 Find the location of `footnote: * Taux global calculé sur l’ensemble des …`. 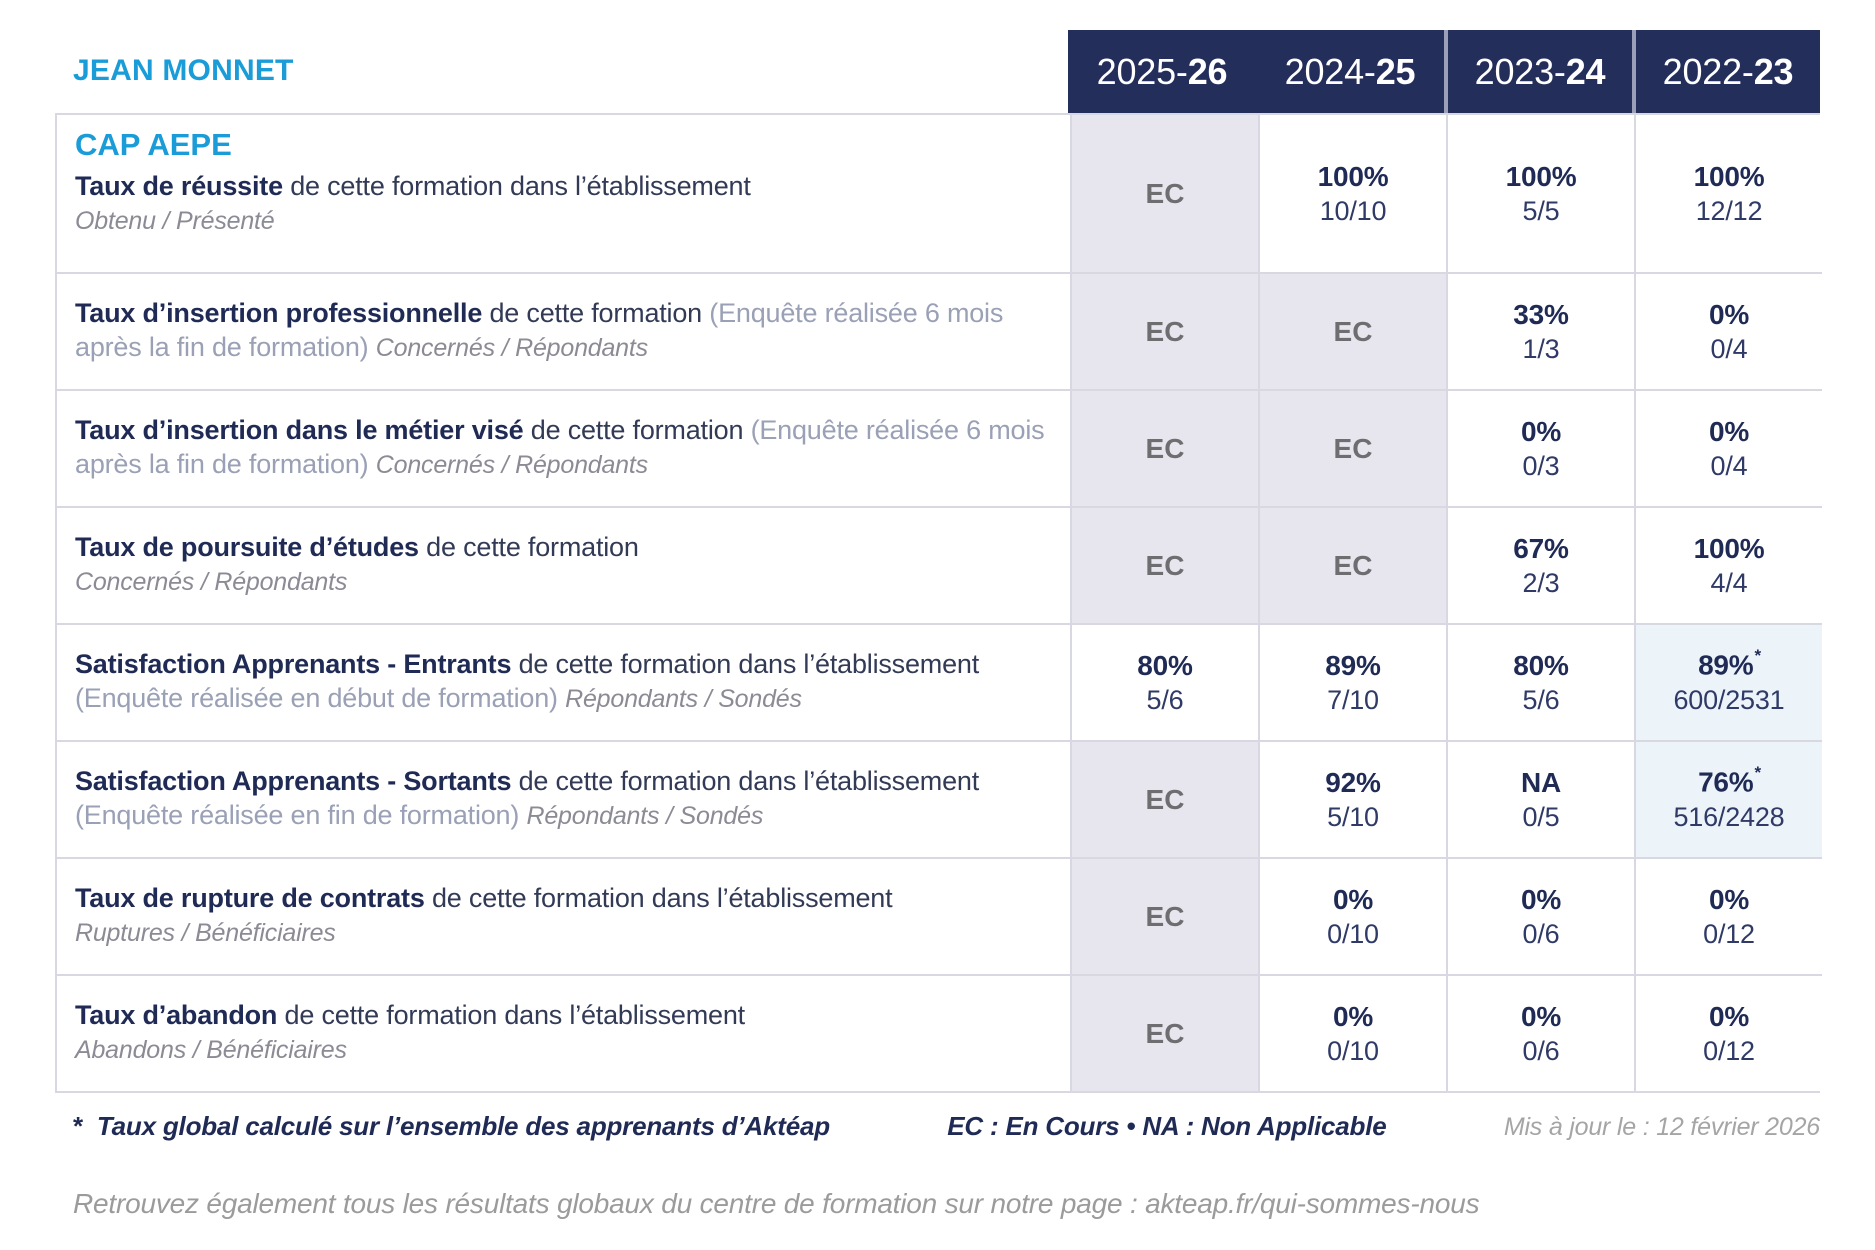

footnote: * Taux global calculé sur l’ensemble des … is located at coordinates (442, 1126).